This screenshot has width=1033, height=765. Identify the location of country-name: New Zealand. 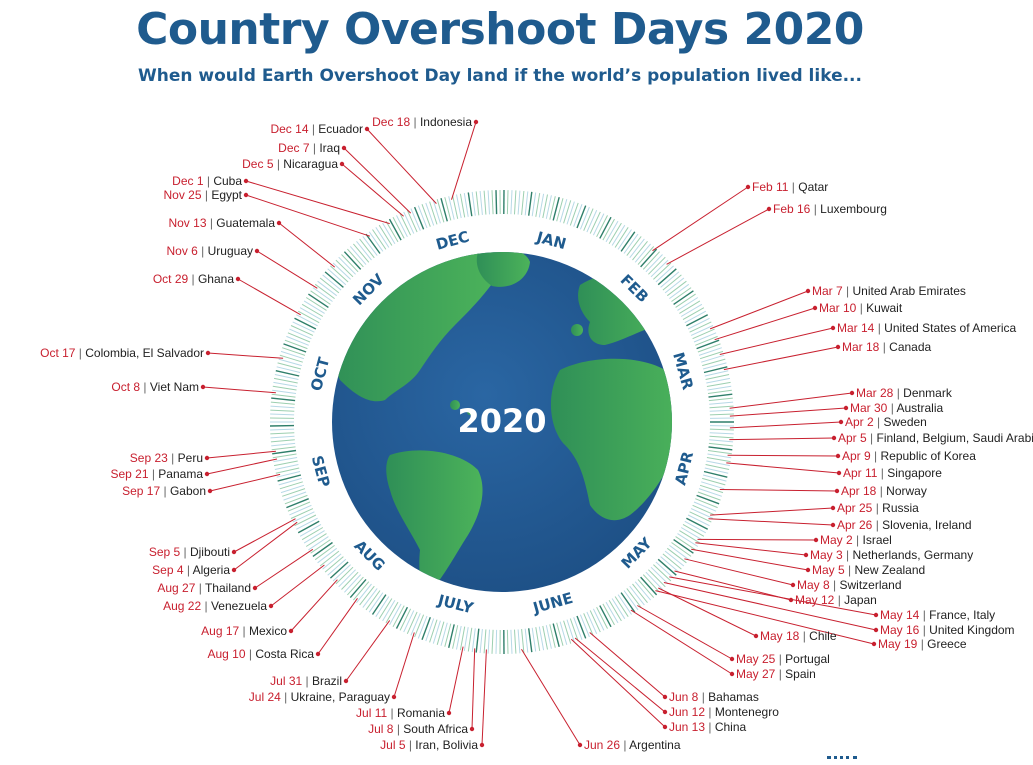
(890, 570).